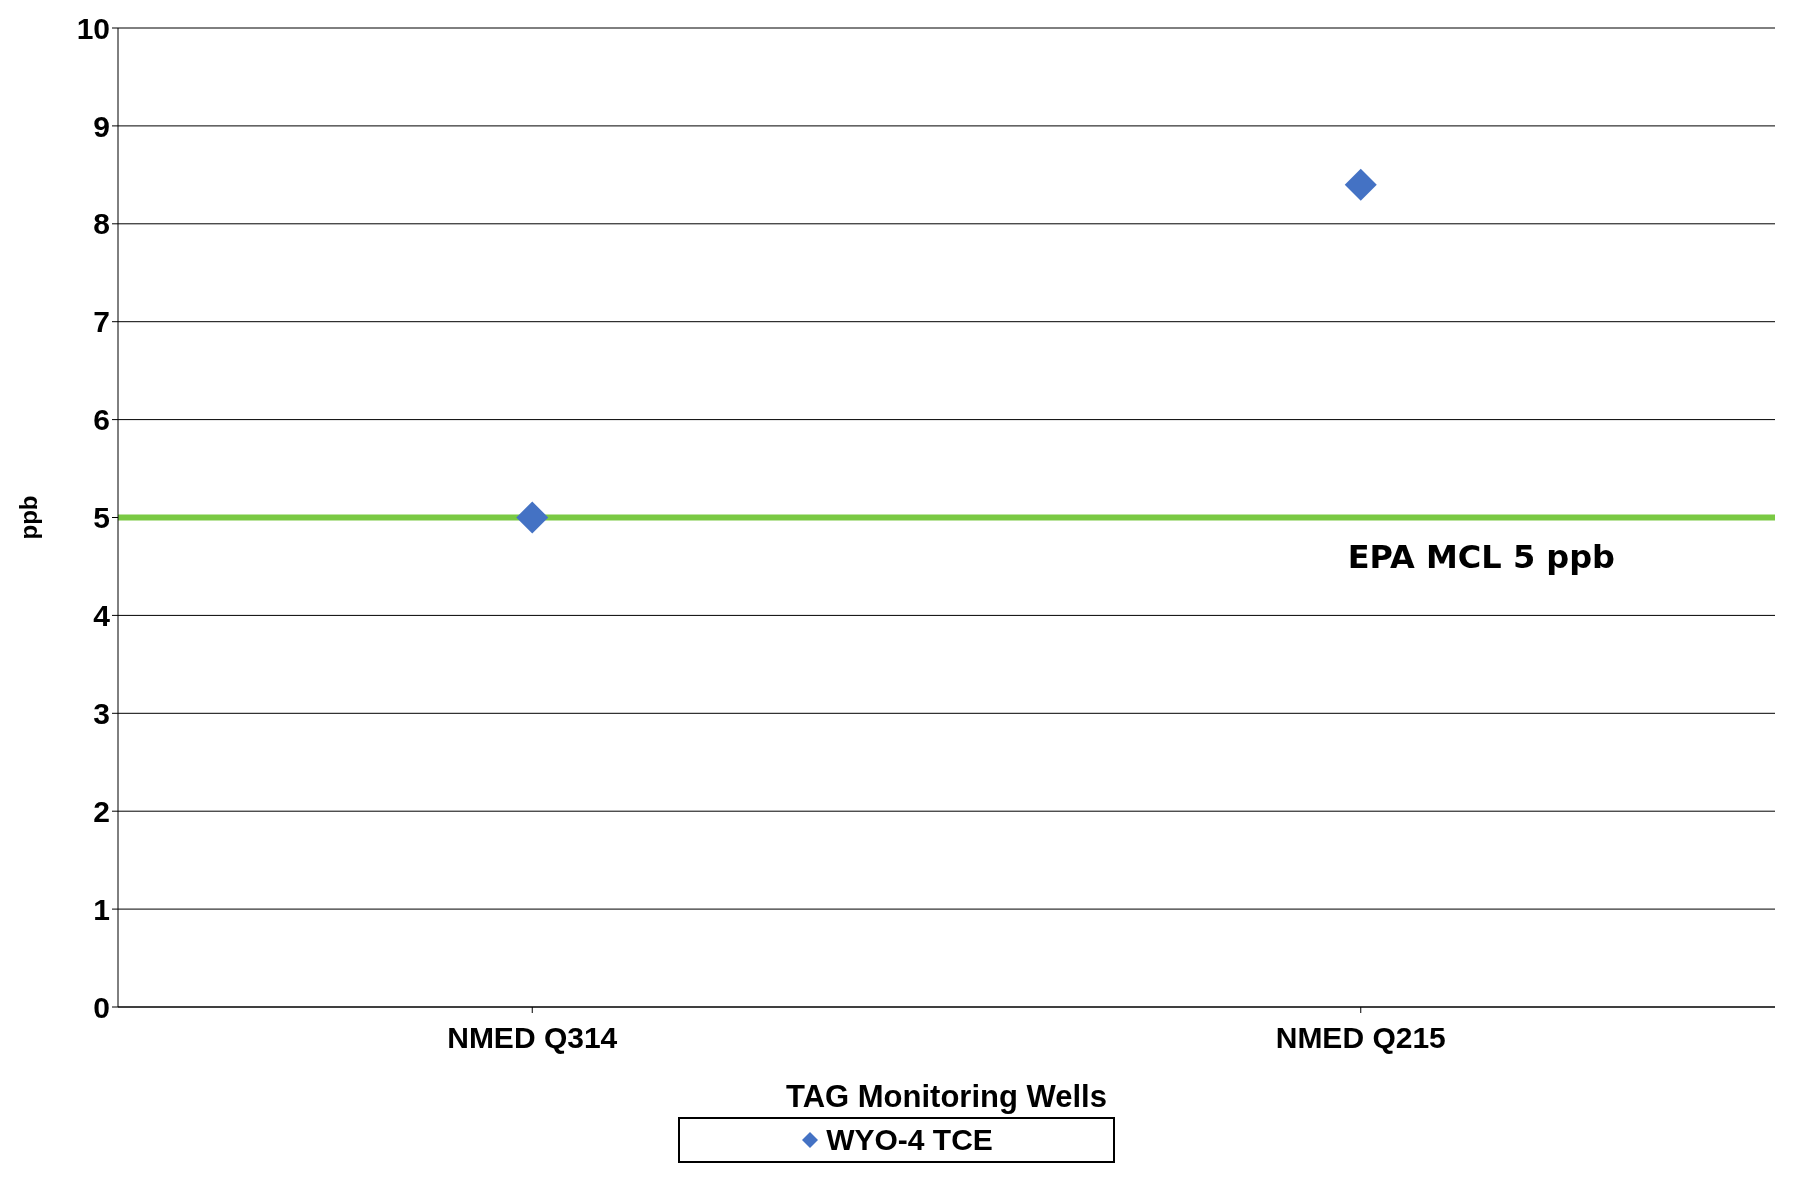 Image resolution: width=1793 pixels, height=1181 pixels. What do you see at coordinates (909, 1140) in the screenshot?
I see `legend-label: WYO-4 TCE` at bounding box center [909, 1140].